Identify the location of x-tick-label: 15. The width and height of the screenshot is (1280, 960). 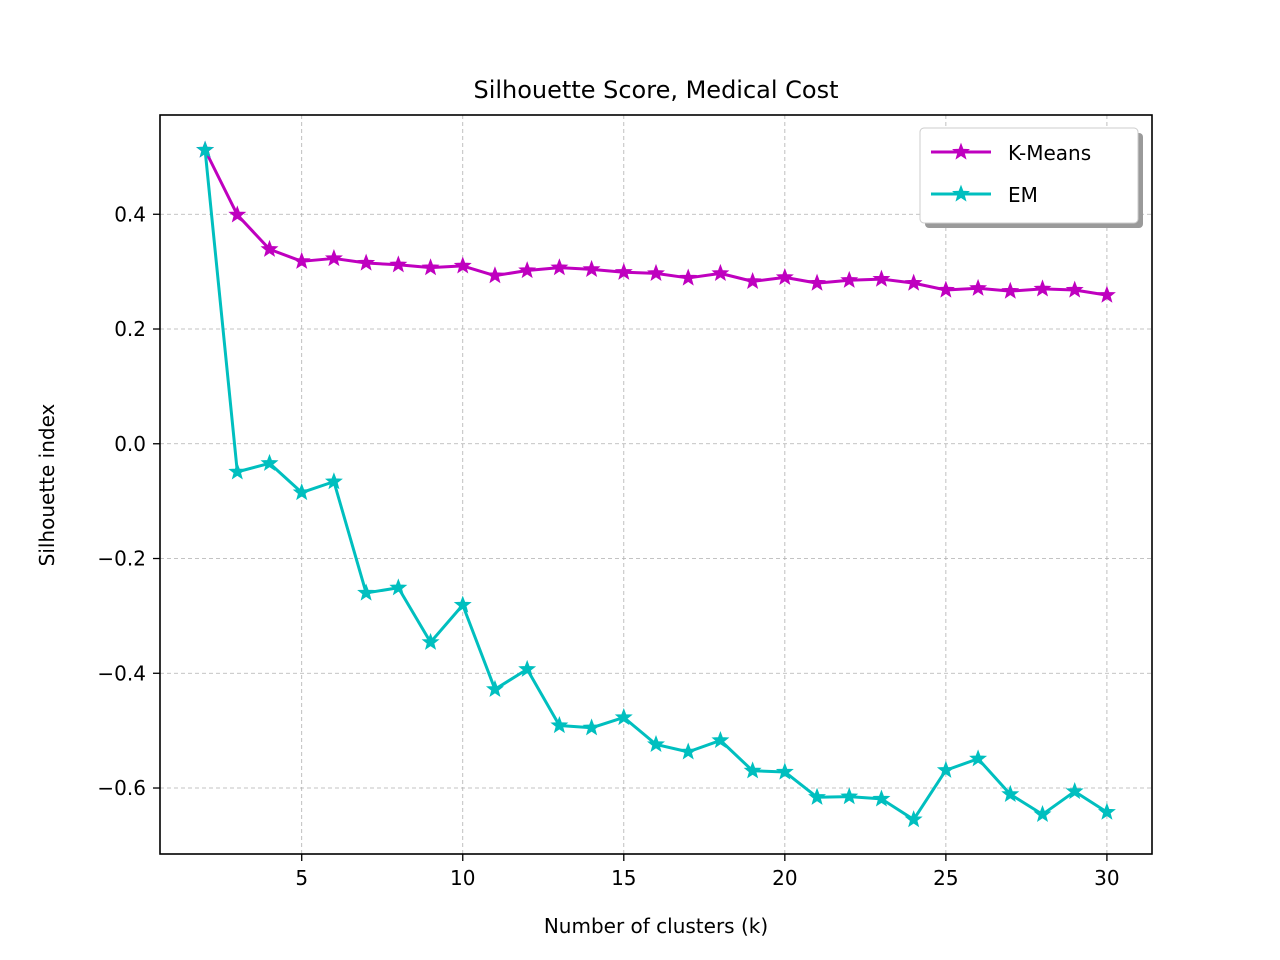
(623, 878).